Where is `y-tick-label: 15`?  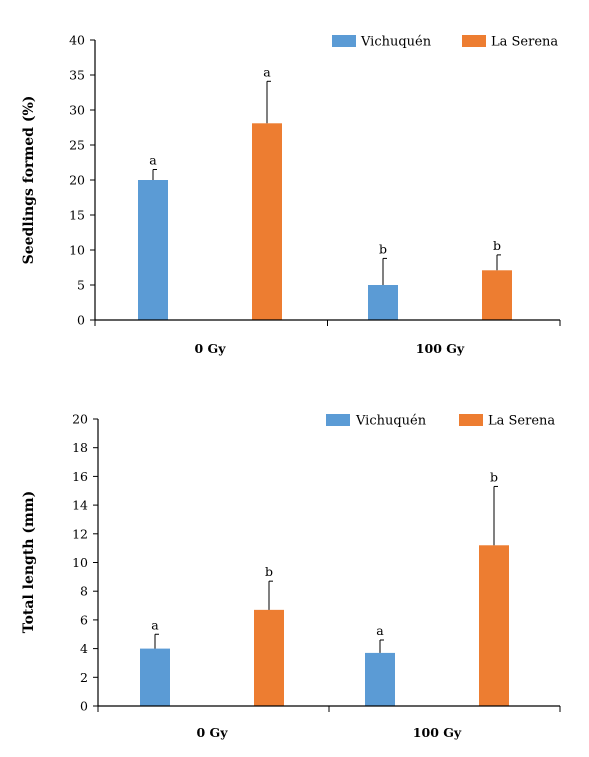 y-tick-label: 15 is located at coordinates (77, 215).